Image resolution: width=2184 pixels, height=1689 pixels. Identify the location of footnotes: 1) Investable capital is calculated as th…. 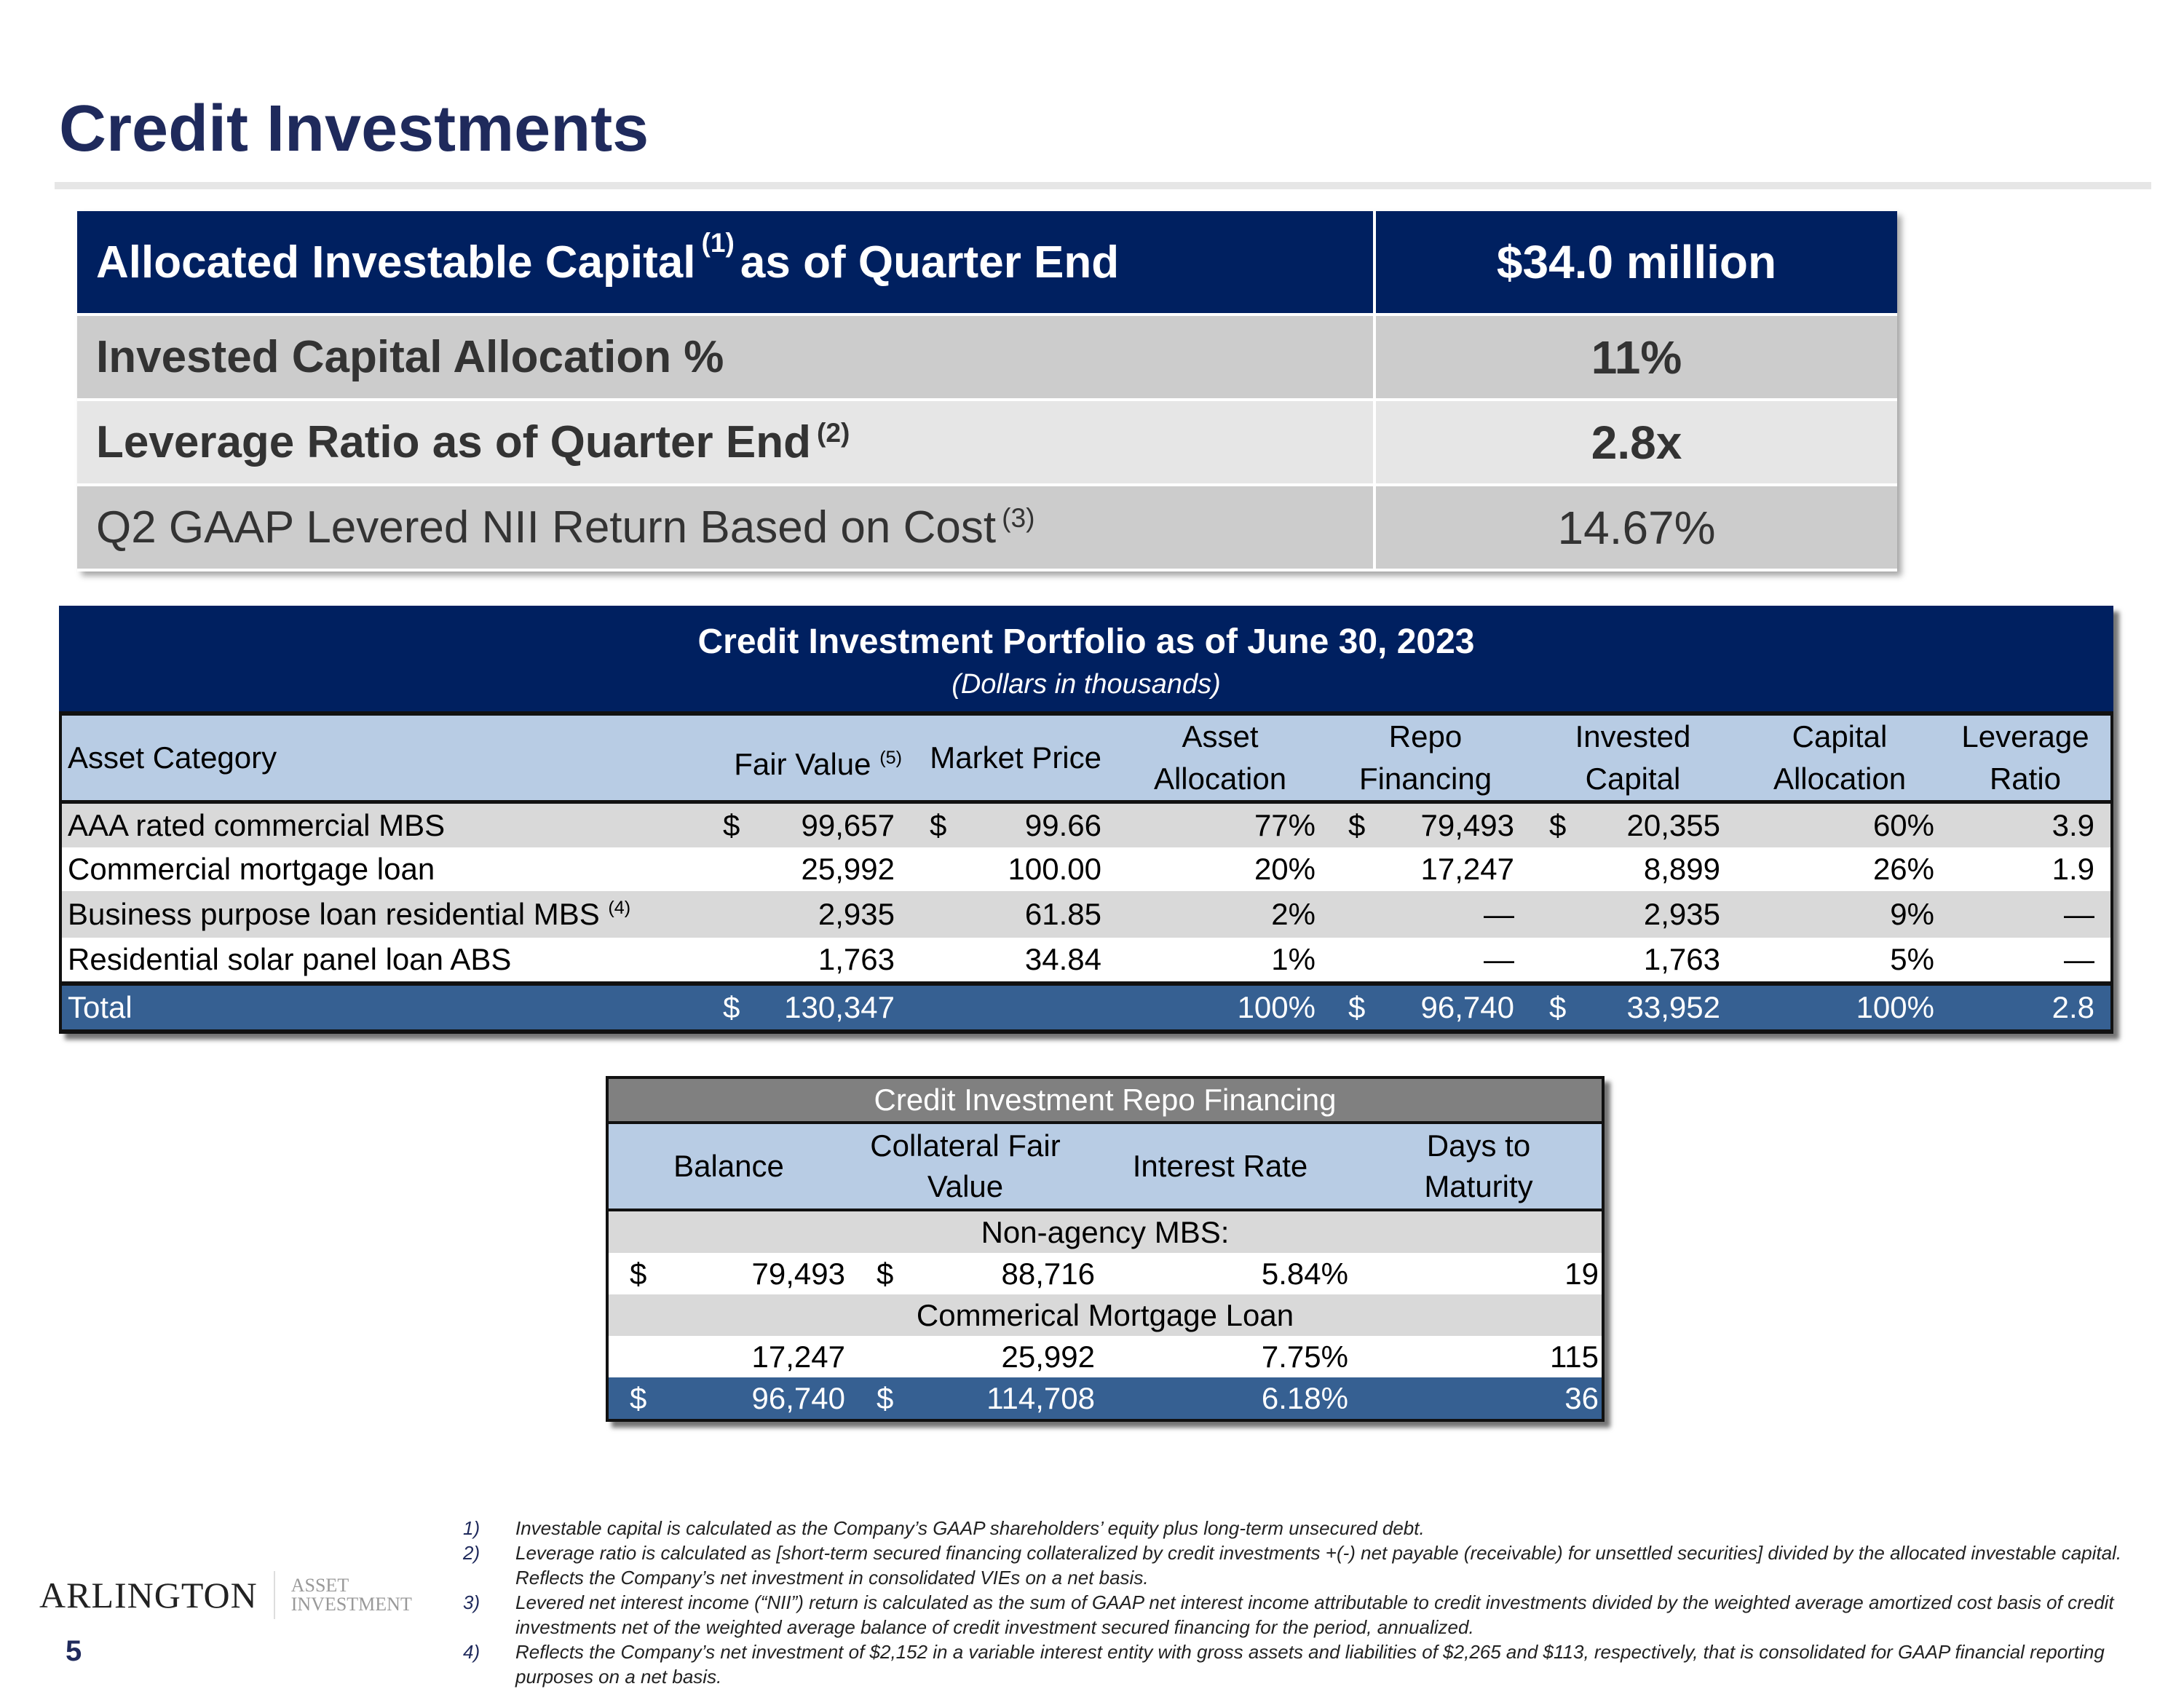
(1293, 1602).